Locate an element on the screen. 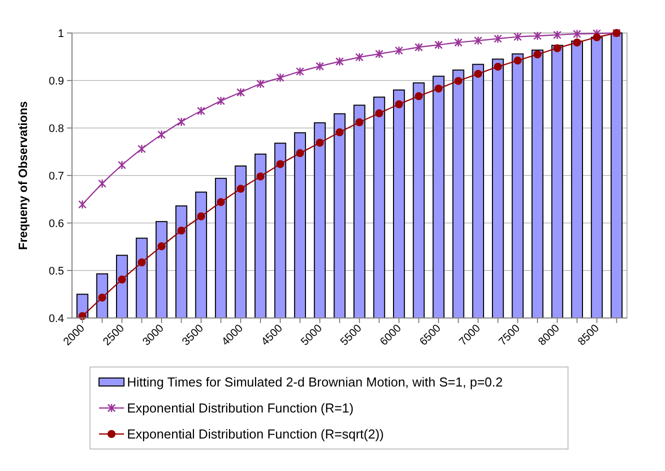  y-tick-label: 0.5 is located at coordinates (56, 271).